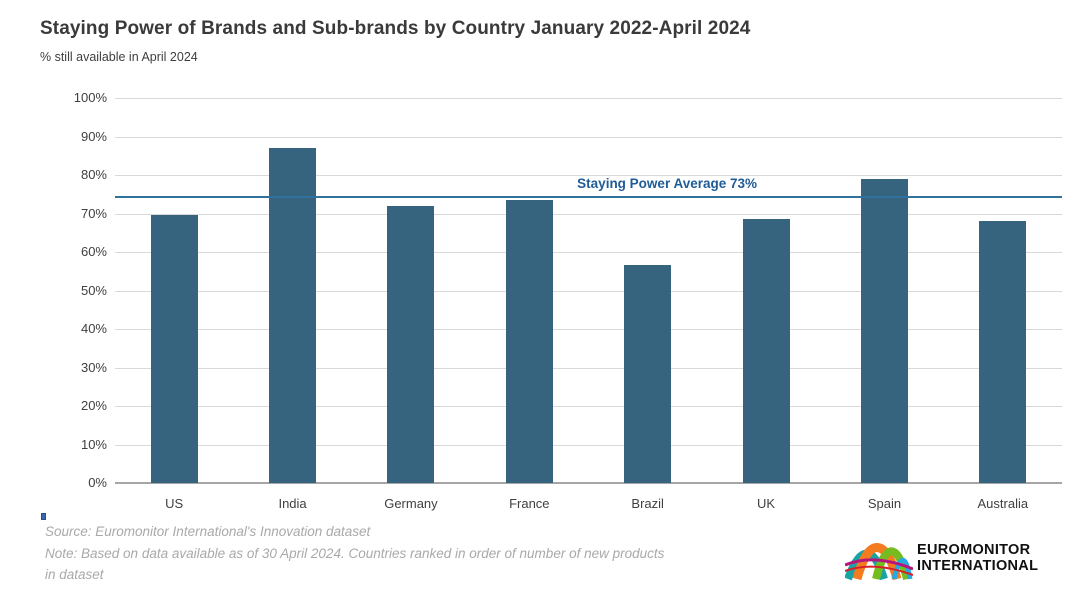  I want to click on bar-germany, so click(411, 344).